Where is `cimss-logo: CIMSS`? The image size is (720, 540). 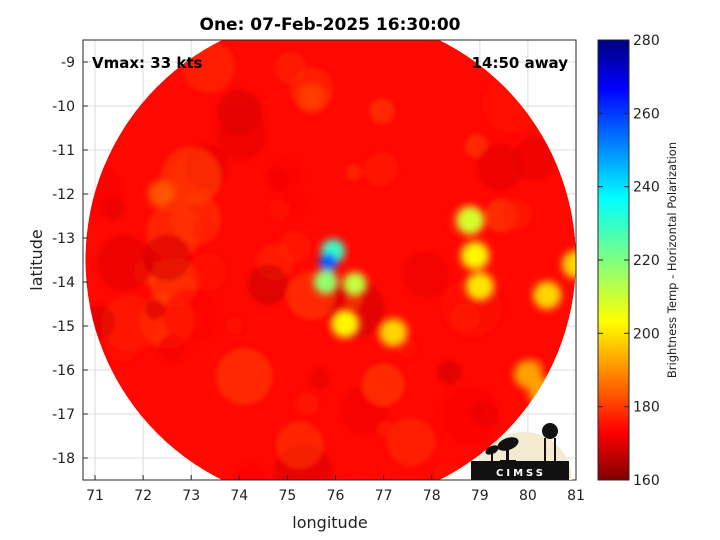
cimss-logo: CIMSS is located at coordinates (521, 451).